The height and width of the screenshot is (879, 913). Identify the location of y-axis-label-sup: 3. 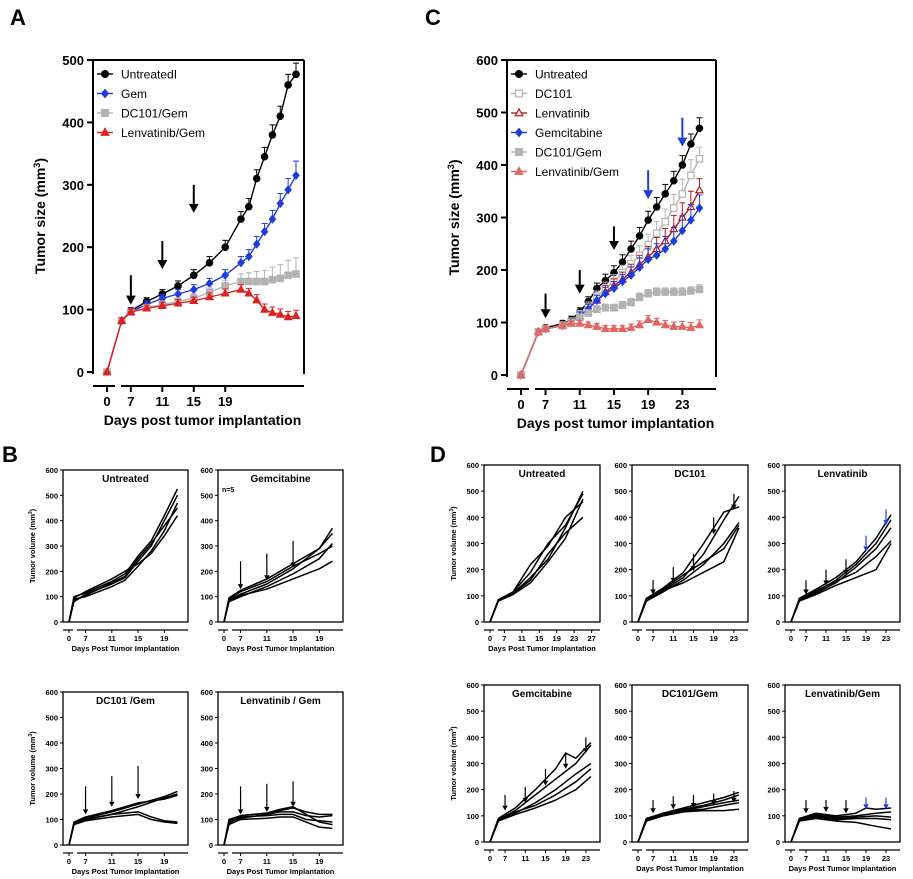
(452, 730).